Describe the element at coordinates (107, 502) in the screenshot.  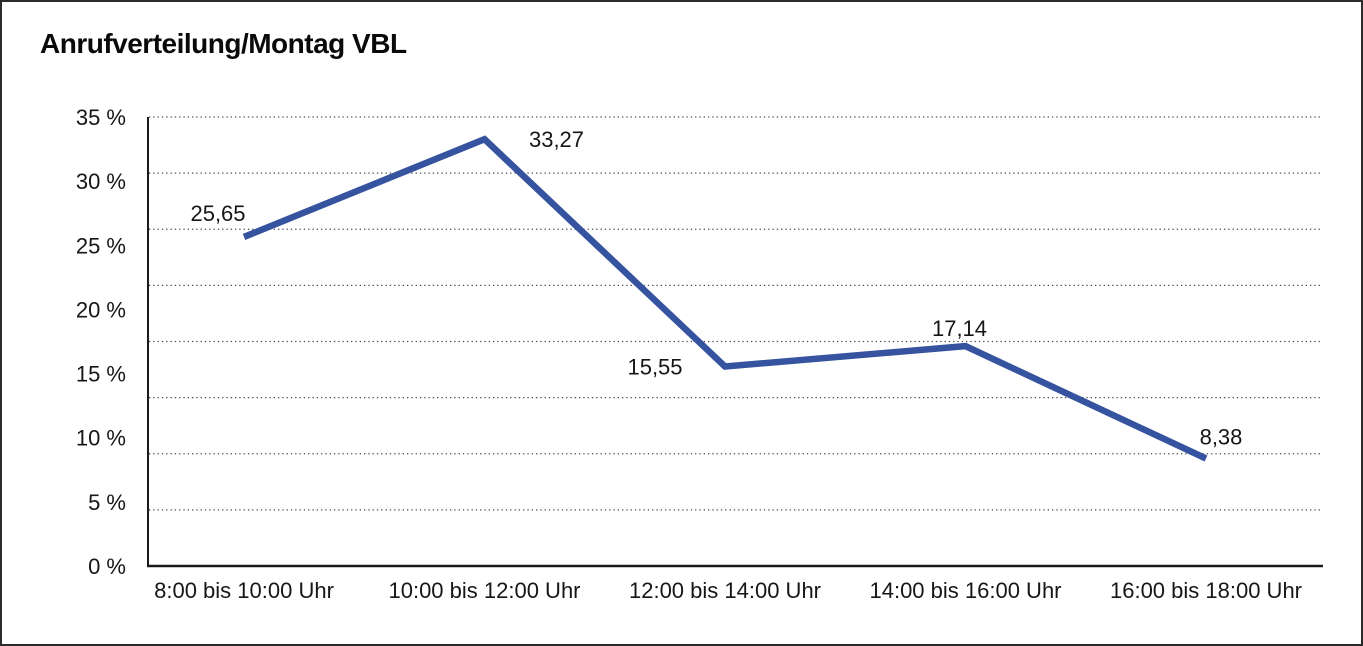
I see `y-tick-label: 5 %` at that location.